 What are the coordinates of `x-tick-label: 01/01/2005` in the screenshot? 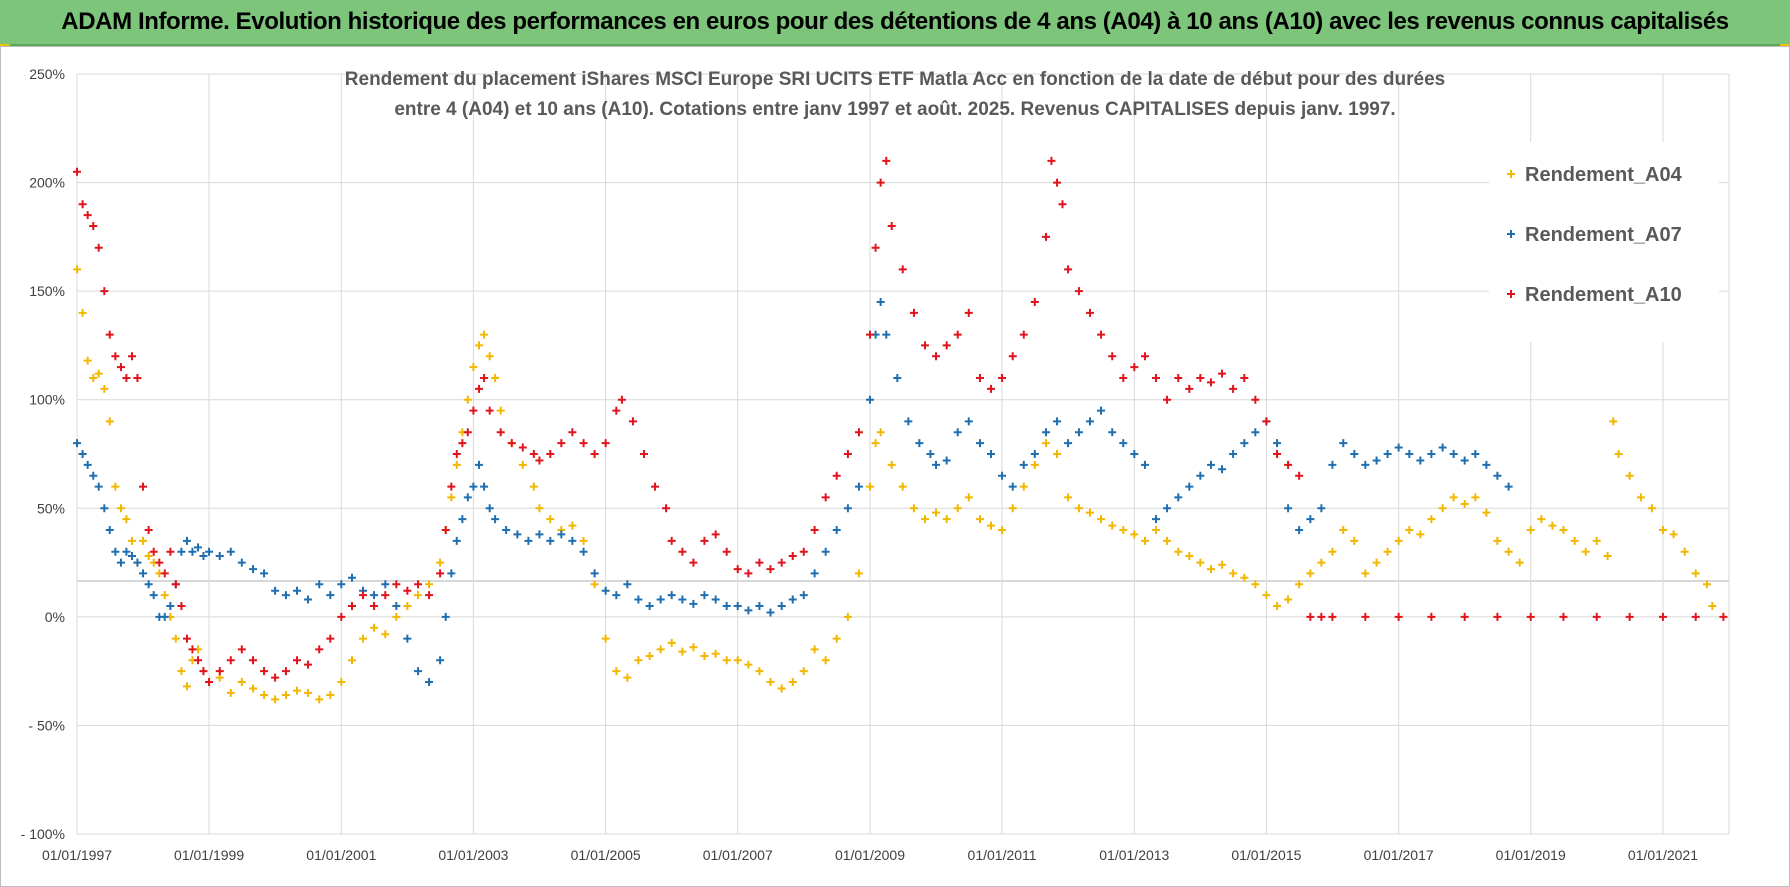 It's located at (606, 855).